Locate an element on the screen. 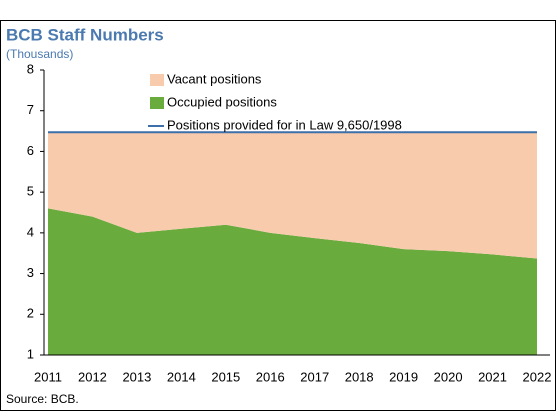 The image size is (557, 412). y-tick-label: 4 is located at coordinates (30, 231).